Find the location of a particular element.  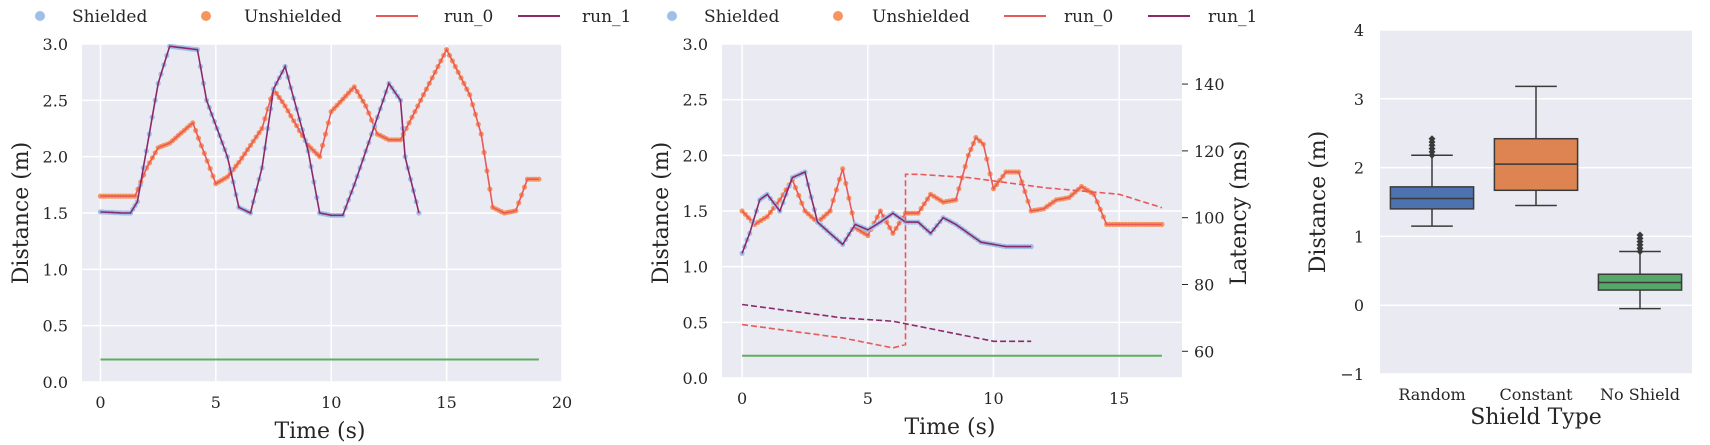

x-tick-label: Constant is located at coordinates (1536, 394).